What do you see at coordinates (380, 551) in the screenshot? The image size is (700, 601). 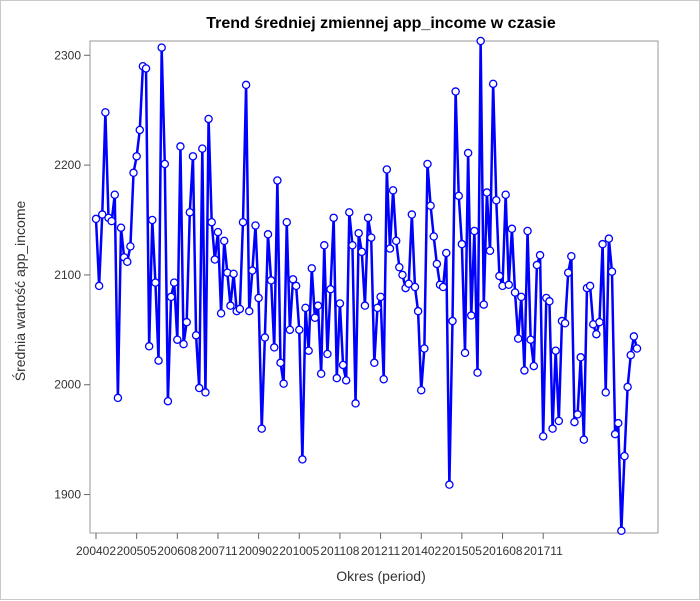 I see `x-tick-label: 201211` at bounding box center [380, 551].